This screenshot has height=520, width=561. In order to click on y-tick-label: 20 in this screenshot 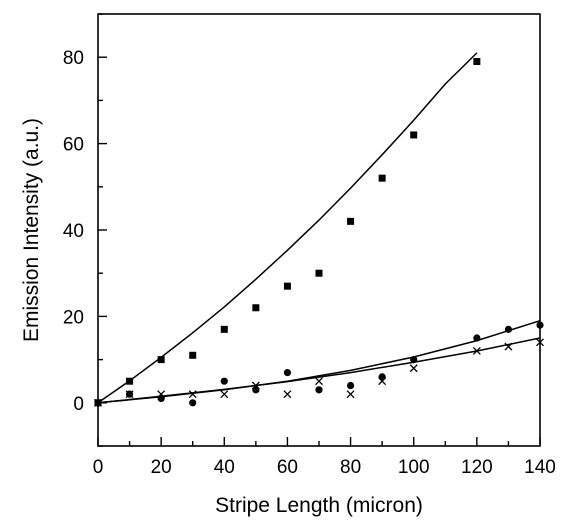, I will do `click(73, 317)`.